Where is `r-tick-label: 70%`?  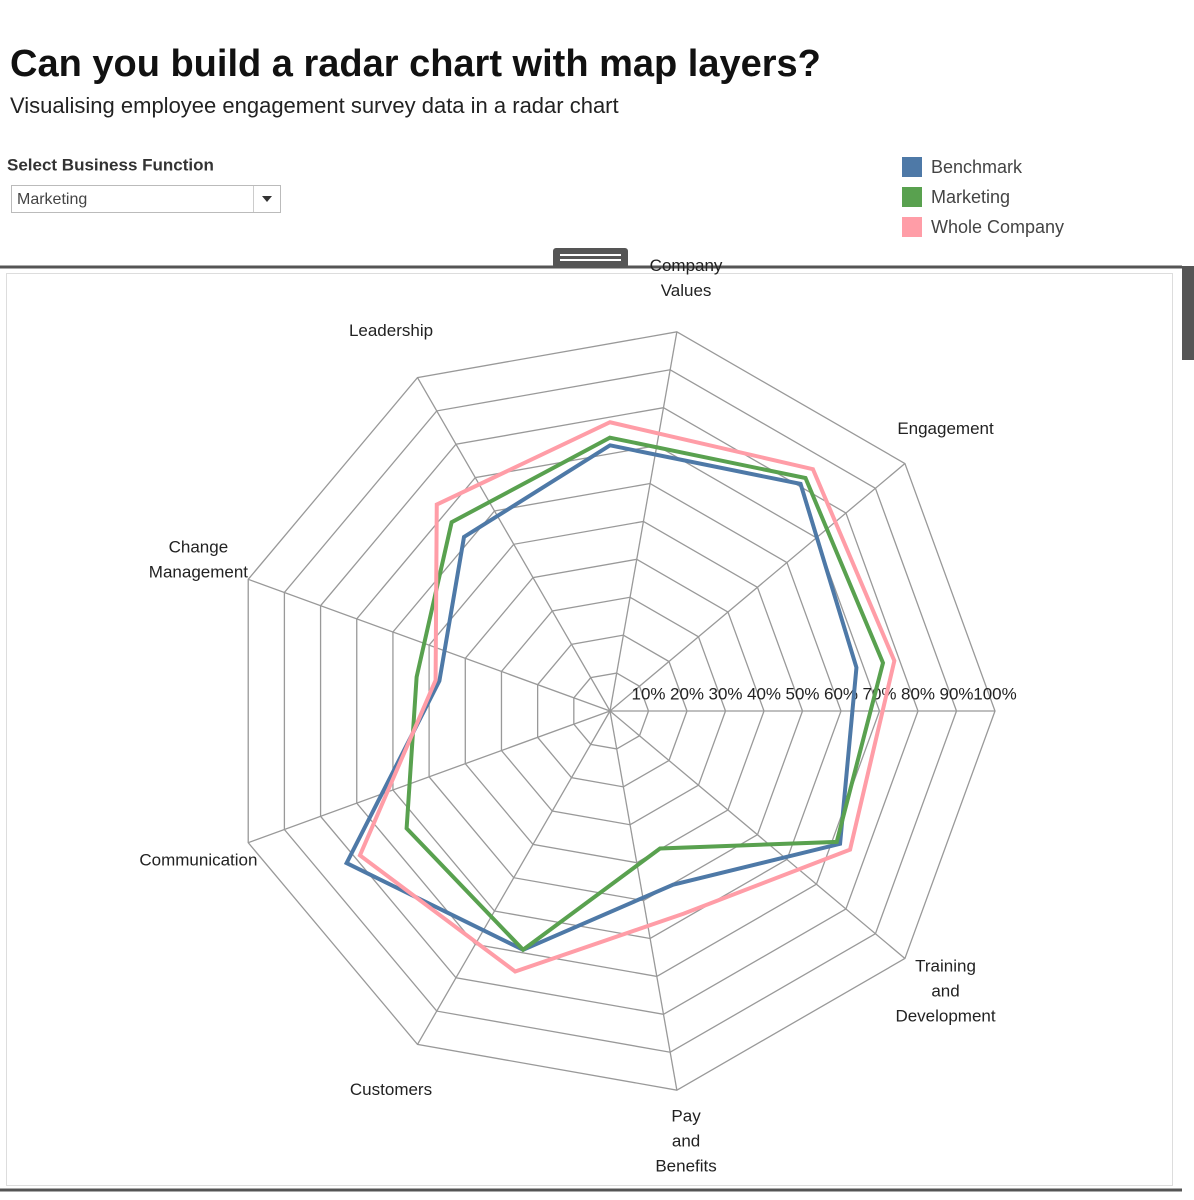
r-tick-label: 70% is located at coordinates (879, 693).